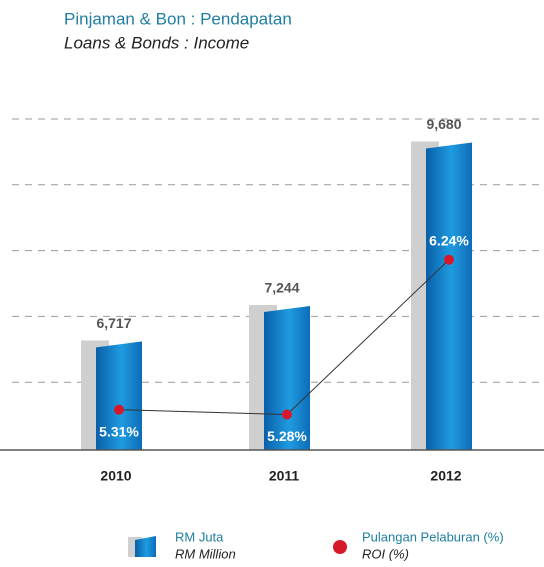 This screenshot has height=567, width=544. Describe the element at coordinates (199, 536) in the screenshot. I see `legend-label: RM Juta` at that location.